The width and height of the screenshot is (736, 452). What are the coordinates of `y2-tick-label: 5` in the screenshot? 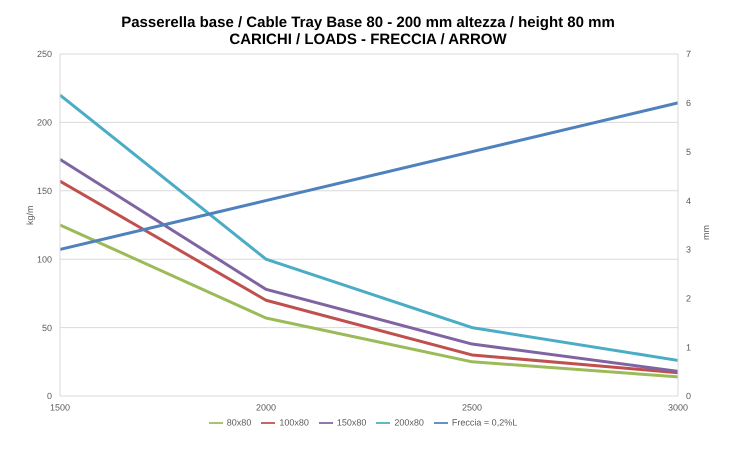 It's located at (689, 151).